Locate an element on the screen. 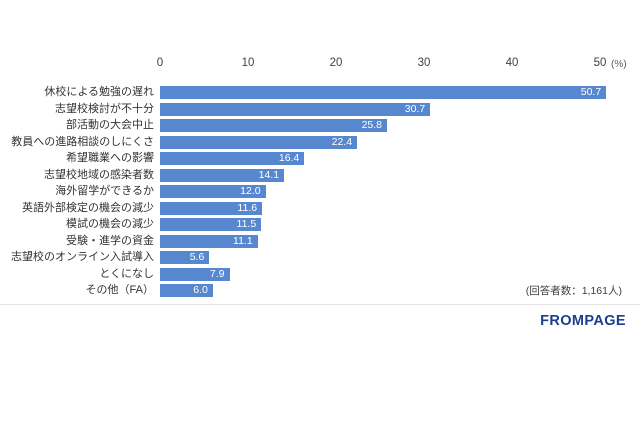 This screenshot has width=640, height=426. bar: 30.7 is located at coordinates (295, 109).